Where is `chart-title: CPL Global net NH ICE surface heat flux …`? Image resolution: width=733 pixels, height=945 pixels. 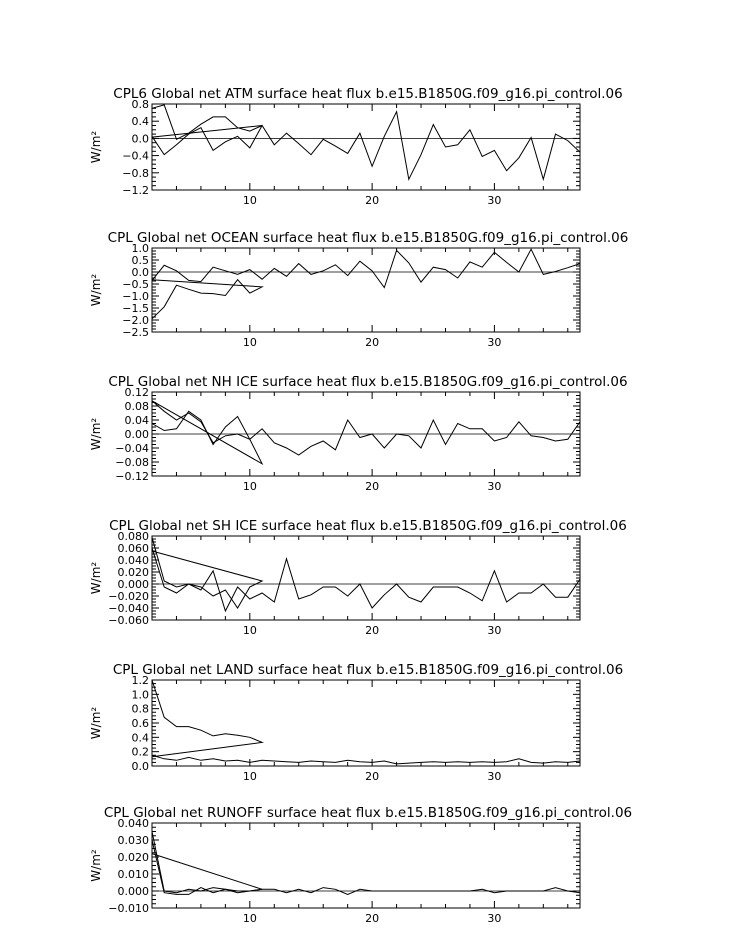 chart-title: CPL Global net NH ICE surface heat flux … is located at coordinates (367, 382).